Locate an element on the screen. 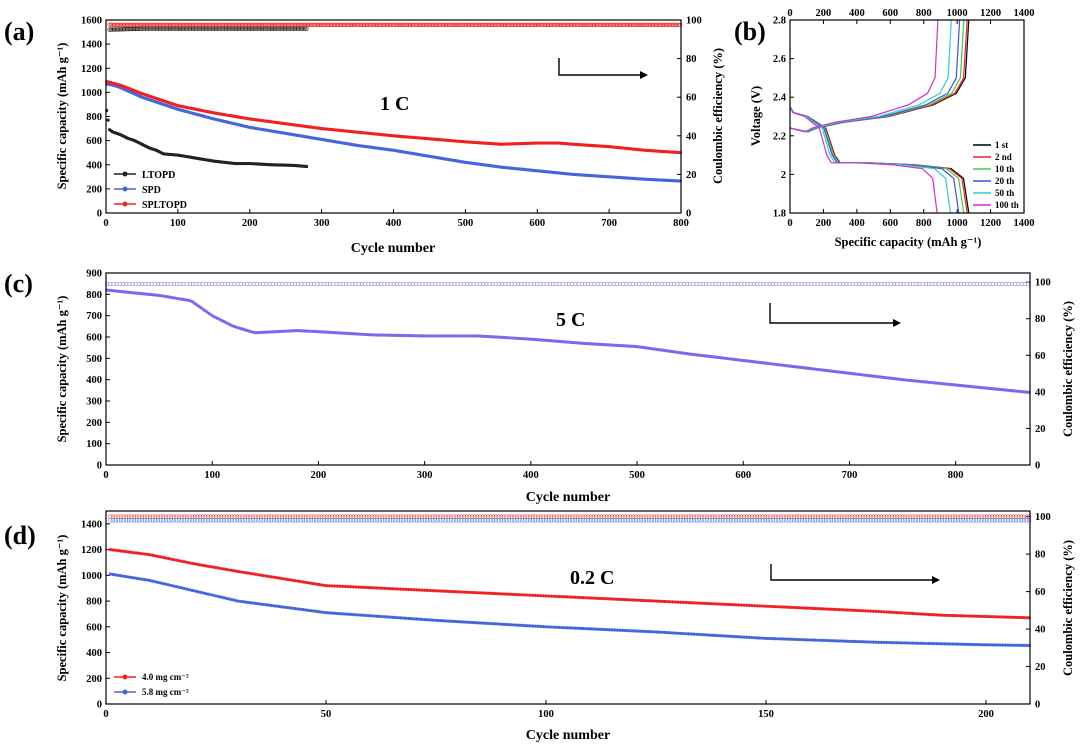 The height and width of the screenshot is (745, 1080). panel-d-xtick-label: 50 is located at coordinates (326, 714).